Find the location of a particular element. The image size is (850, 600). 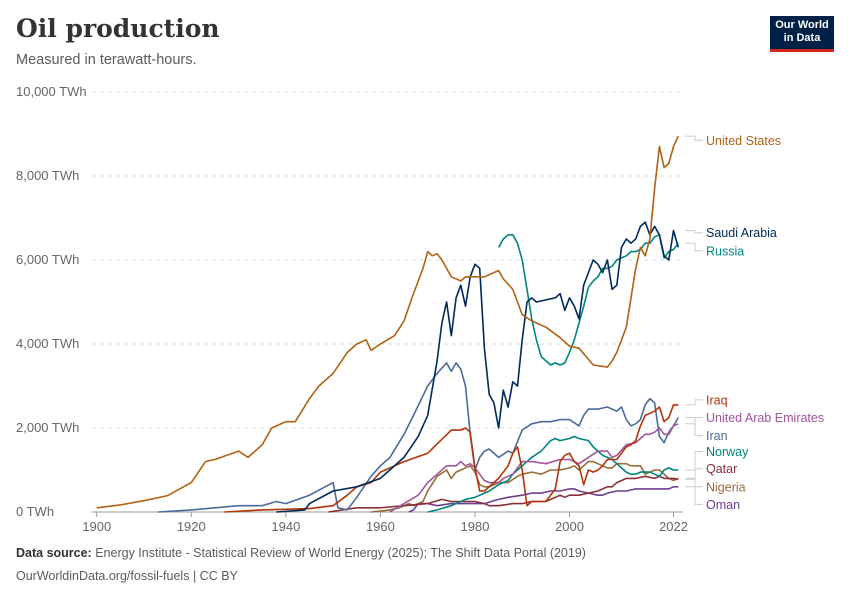

series-label-qatar: Qatar is located at coordinates (721, 469).